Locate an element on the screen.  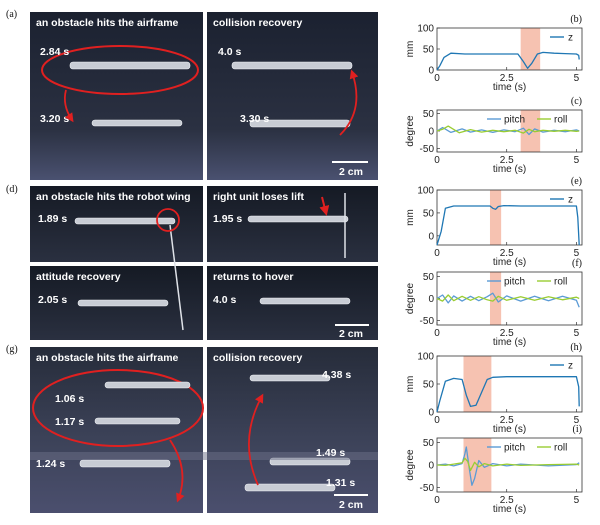
photo-title: an obstacle hits the robot wing is located at coordinates (113, 197).